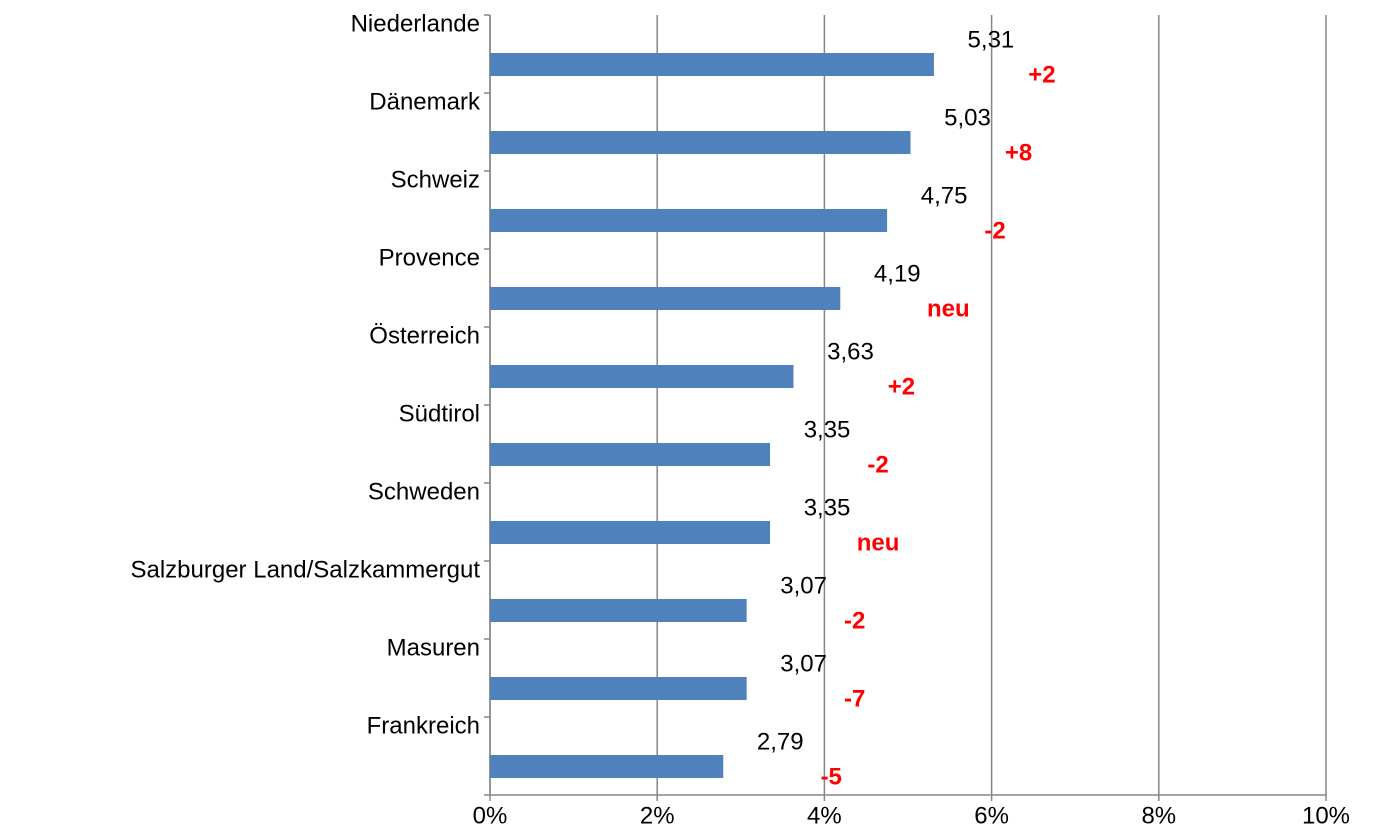  Describe the element at coordinates (1326, 815) in the screenshot. I see `x-tick-label: 10%` at that location.